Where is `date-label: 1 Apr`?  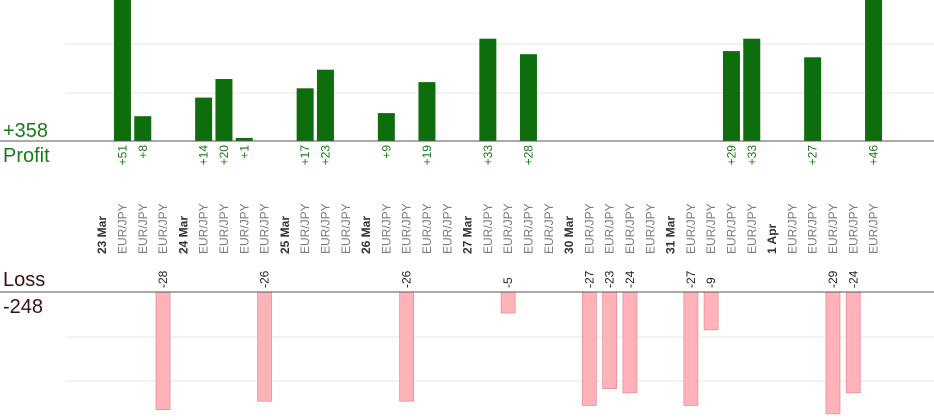 date-label: 1 Apr is located at coordinates (772, 238).